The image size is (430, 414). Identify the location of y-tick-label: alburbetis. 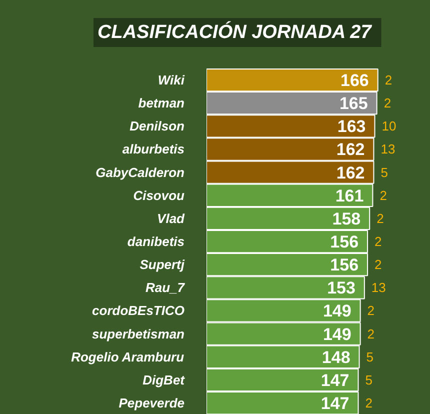
(153, 149).